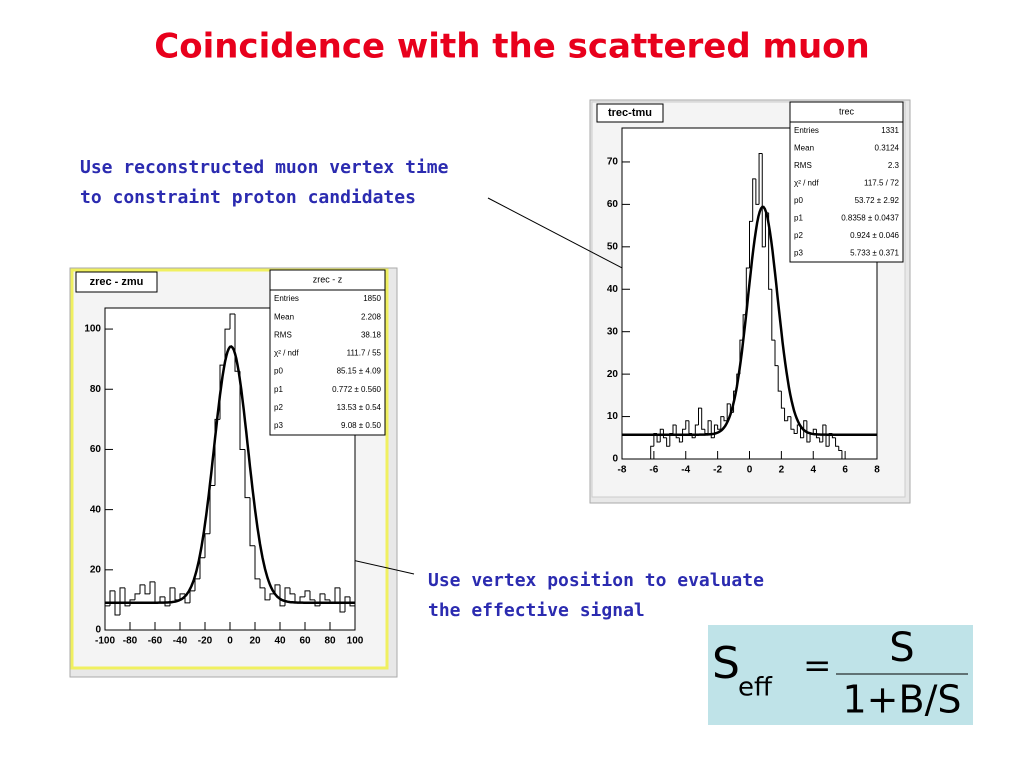 The width and height of the screenshot is (1024, 768). I want to click on stats-name: p0, so click(278, 371).